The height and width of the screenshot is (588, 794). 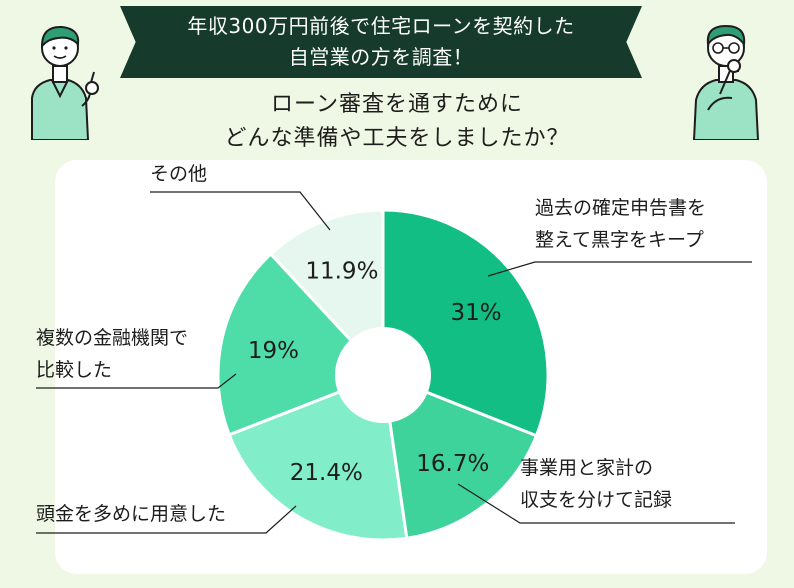 I want to click on slice-category-label: 頭金を多めに用意した, so click(x=131, y=514).